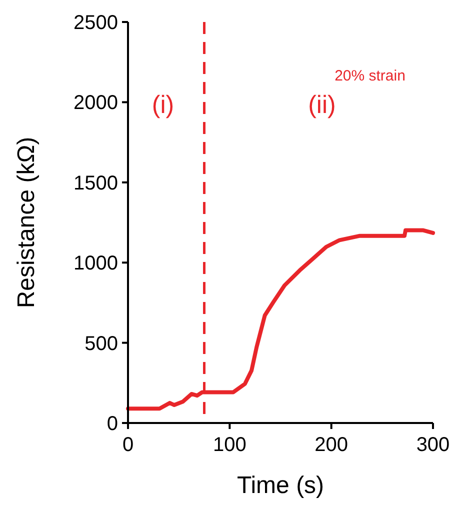 Image resolution: width=459 pixels, height=515 pixels. What do you see at coordinates (96, 23) in the screenshot?
I see `y-tick-label: 2500` at bounding box center [96, 23].